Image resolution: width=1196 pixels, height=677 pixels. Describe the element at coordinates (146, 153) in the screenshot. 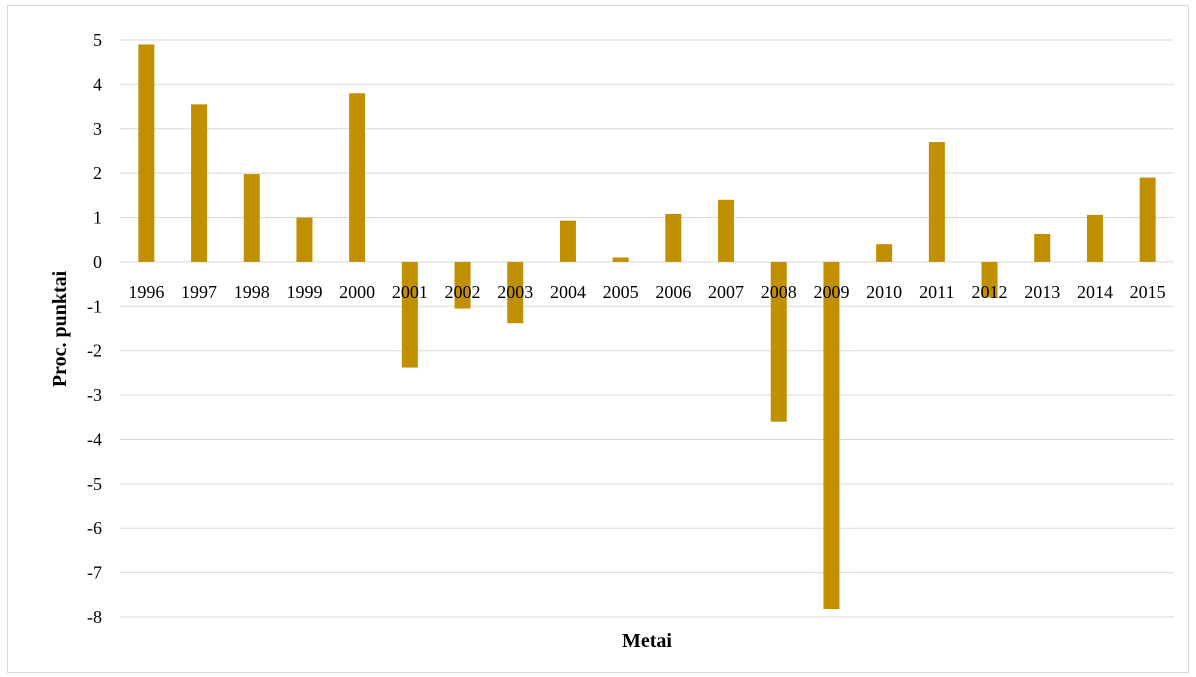

I see `bar-1996` at that location.